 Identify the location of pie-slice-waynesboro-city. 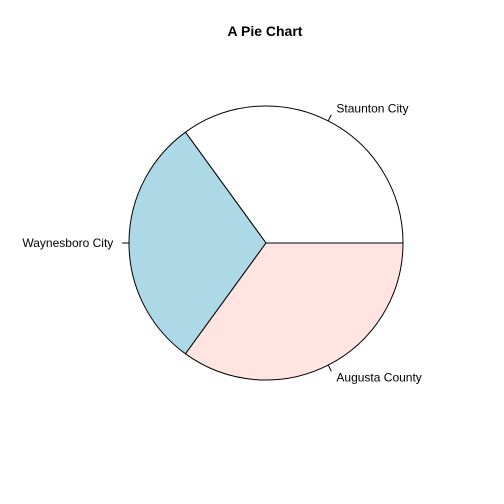
(197, 243).